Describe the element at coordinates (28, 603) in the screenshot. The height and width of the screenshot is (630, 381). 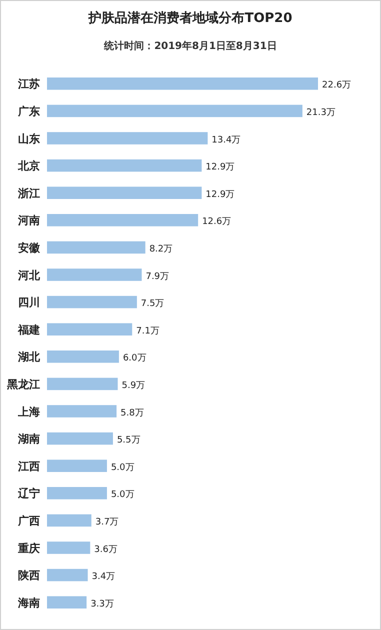
I see `y-tick-label: 海南` at that location.